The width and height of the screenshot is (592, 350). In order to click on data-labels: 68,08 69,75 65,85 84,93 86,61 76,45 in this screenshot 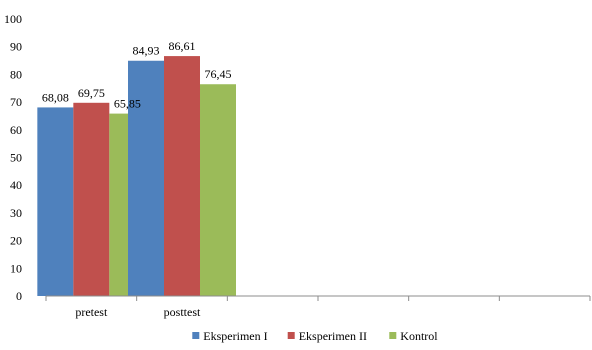, I will do `click(137, 75)`.